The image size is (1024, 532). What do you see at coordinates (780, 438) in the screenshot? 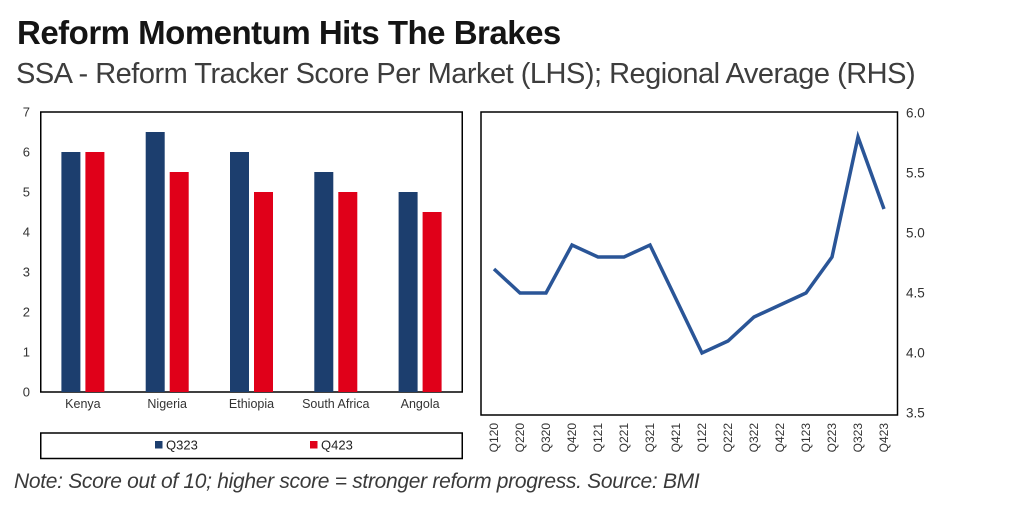
I see `line-x-tick-label: Q422` at bounding box center [780, 438].